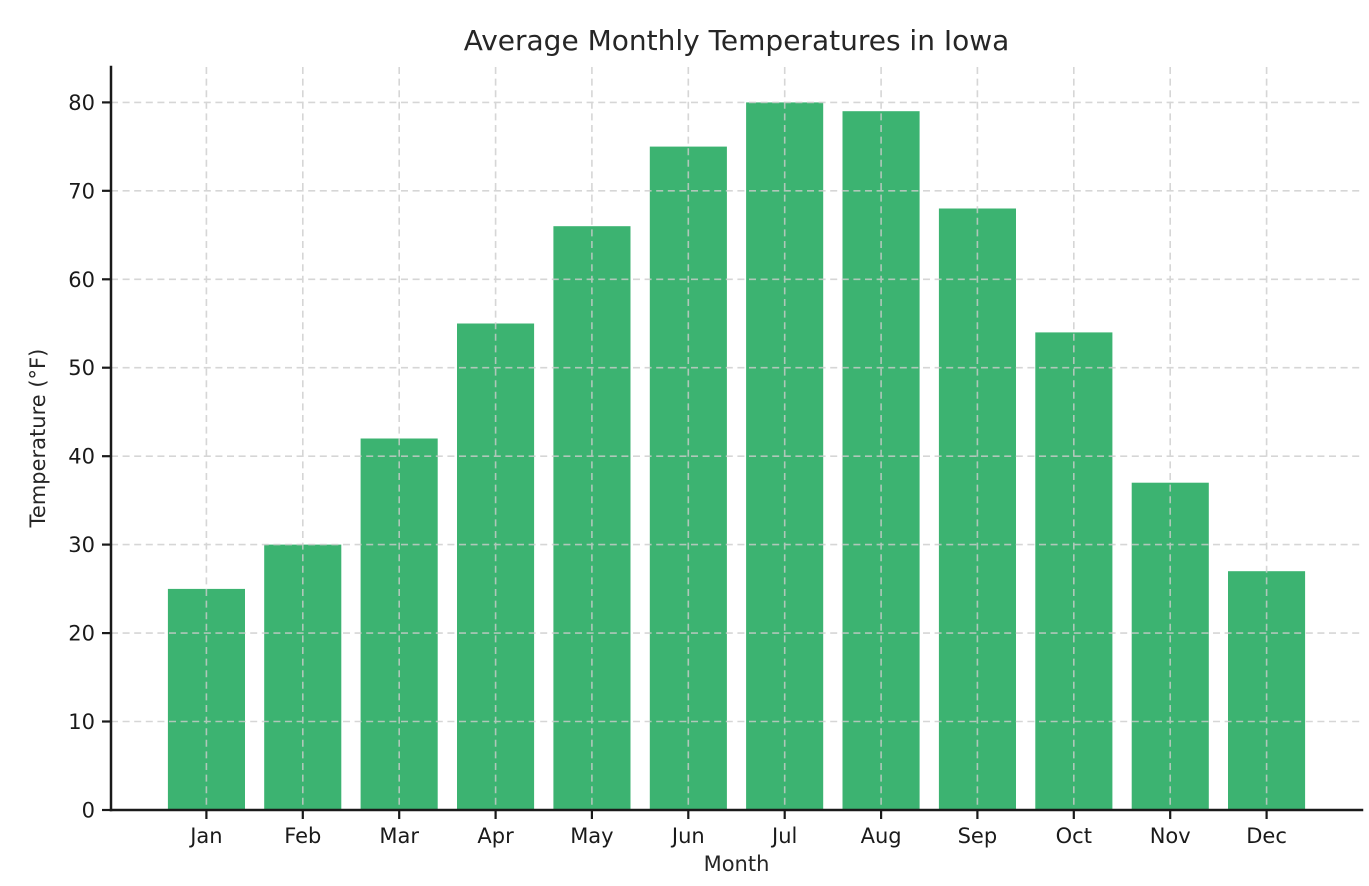 This screenshot has height=886, width=1369. I want to click on bar-dec, so click(1267, 690).